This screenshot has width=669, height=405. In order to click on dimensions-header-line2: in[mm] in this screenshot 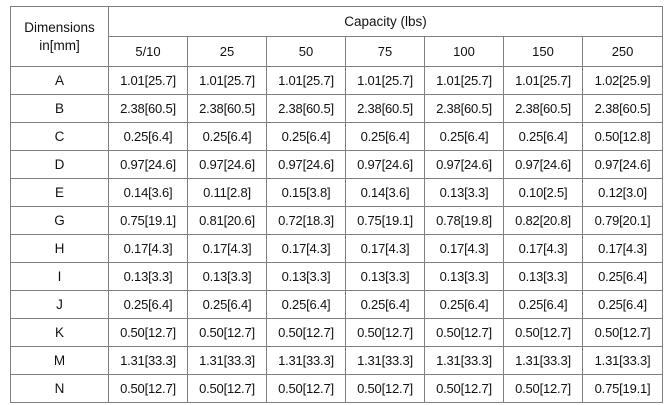, I will do `click(59, 45)`.